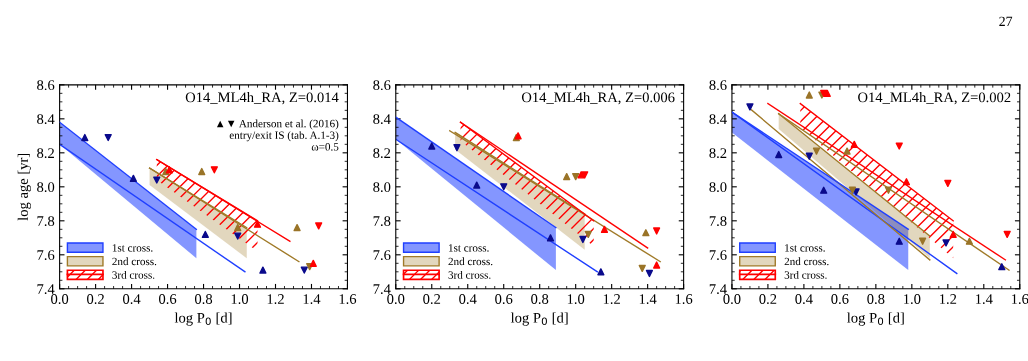 The width and height of the screenshot is (1028, 361). I want to click on chart-title: O14_ML4h_RA, Z=0.006, so click(598, 98).